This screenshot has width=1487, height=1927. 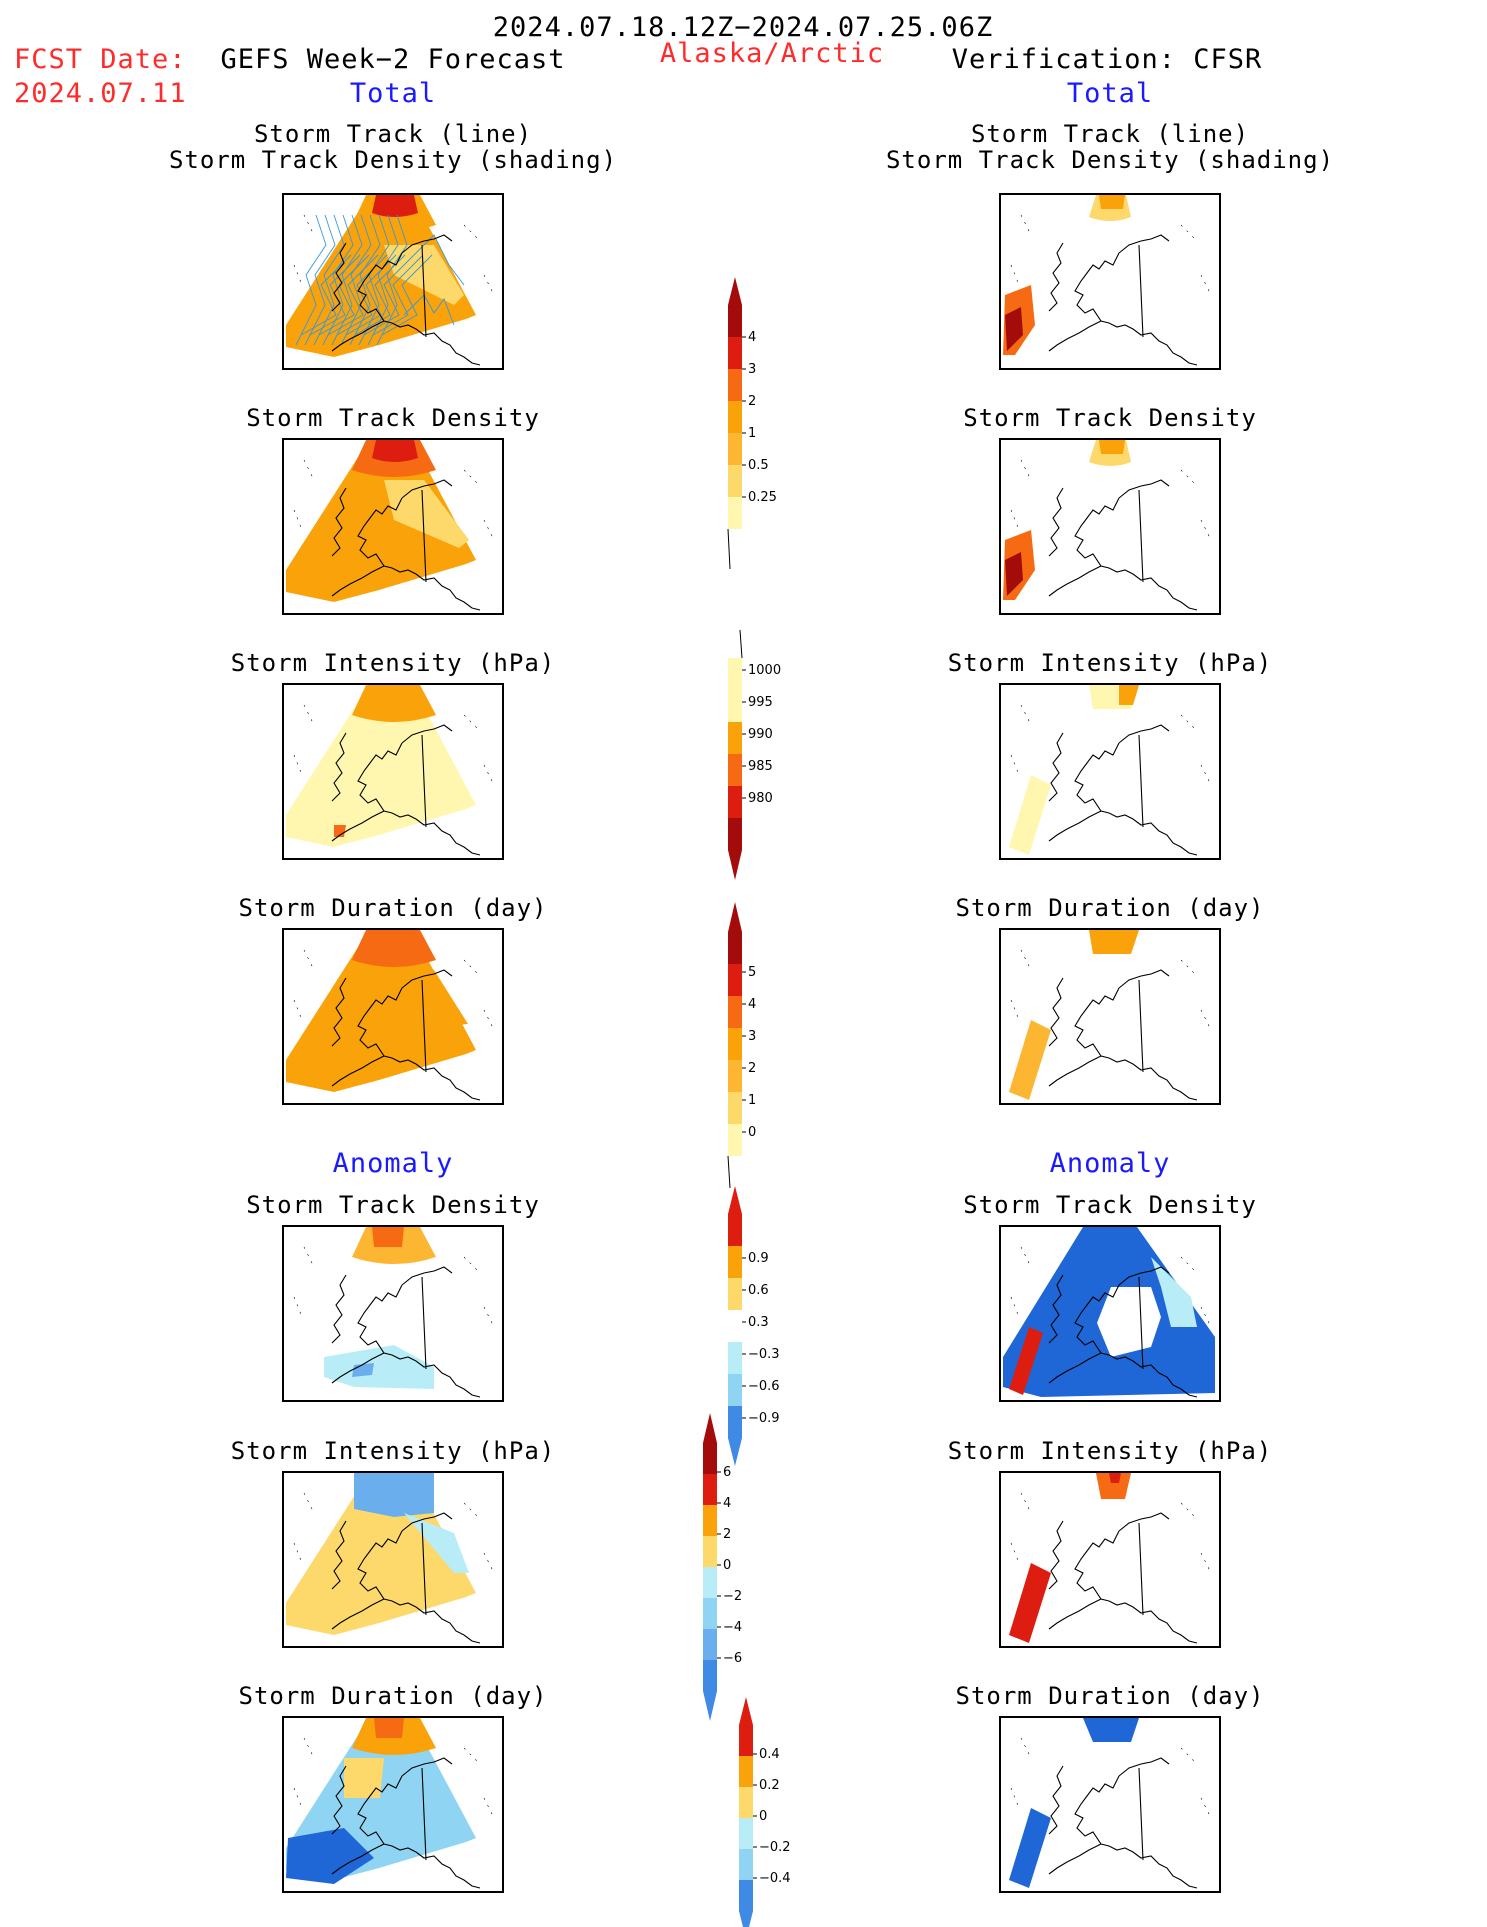 I want to click on map-cfsr-track-density, so click(x=1110, y=281).